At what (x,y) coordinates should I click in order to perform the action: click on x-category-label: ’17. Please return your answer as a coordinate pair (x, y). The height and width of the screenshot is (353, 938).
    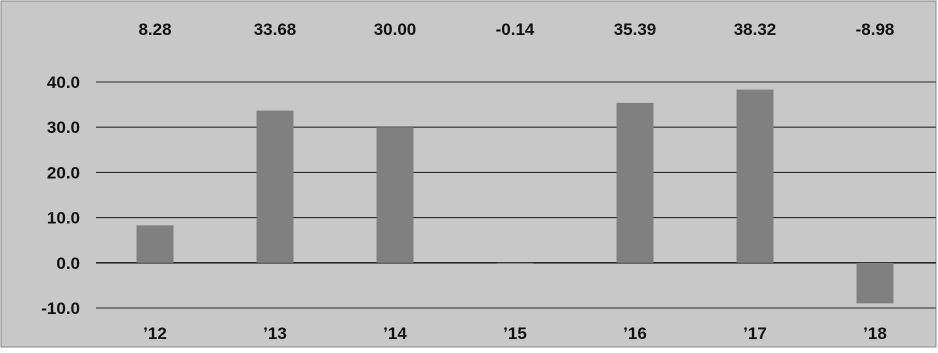
    Looking at the image, I should click on (755, 333).